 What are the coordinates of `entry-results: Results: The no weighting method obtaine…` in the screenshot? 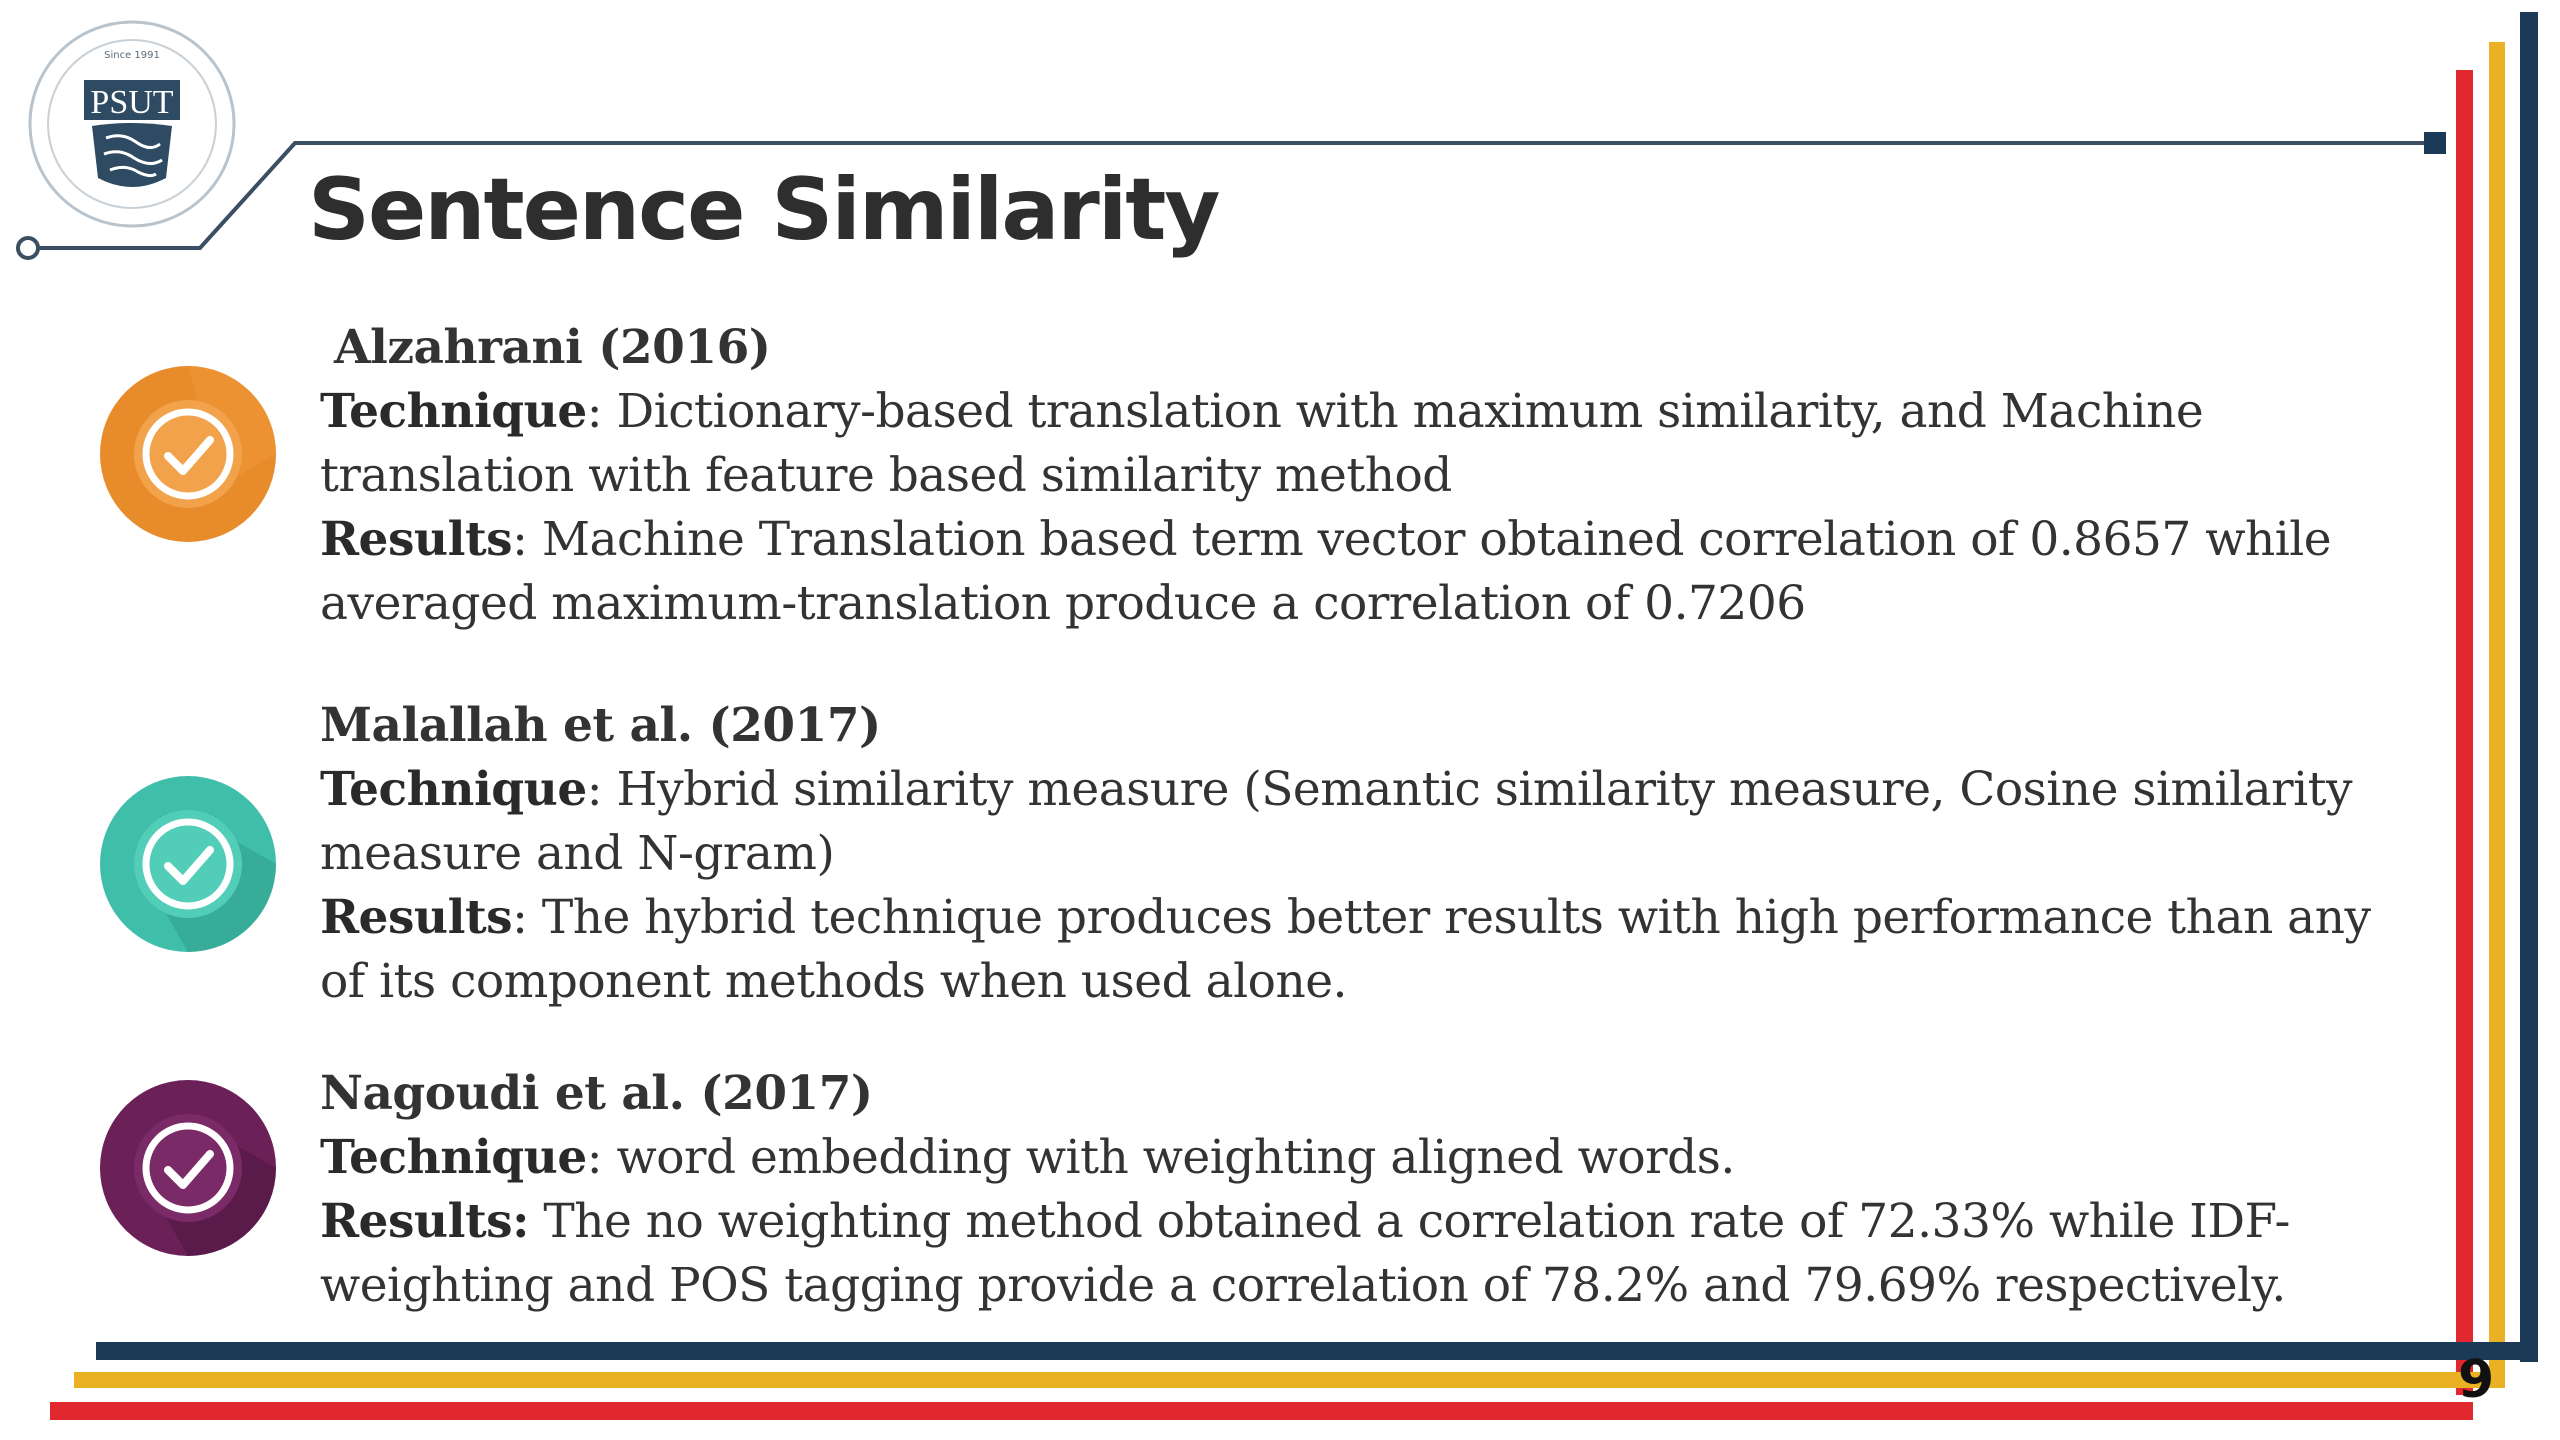 It's located at (1305, 1253).